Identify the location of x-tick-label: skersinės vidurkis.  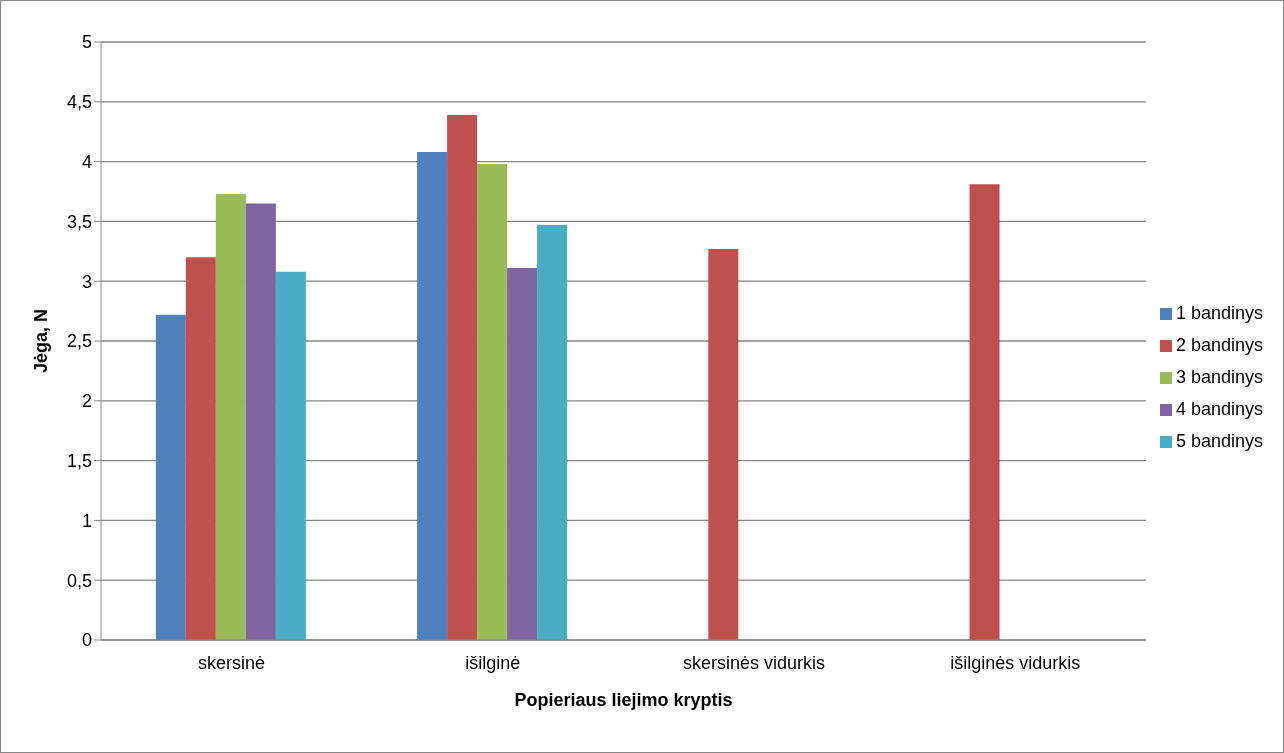
(754, 662).